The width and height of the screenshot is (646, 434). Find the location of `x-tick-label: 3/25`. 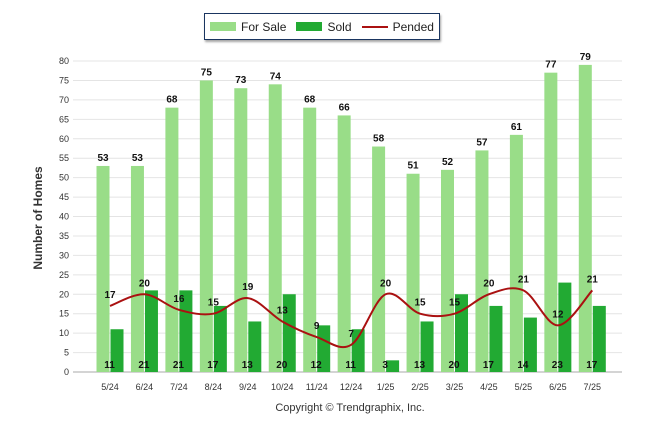

x-tick-label: 3/25 is located at coordinates (455, 387).